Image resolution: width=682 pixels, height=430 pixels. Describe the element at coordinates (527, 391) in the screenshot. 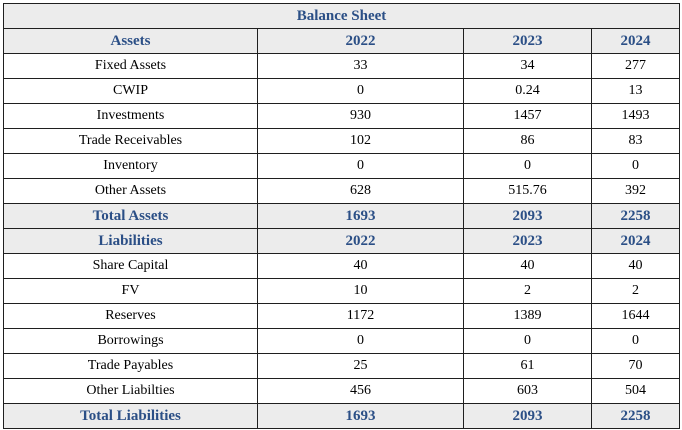

I see `liabilities-row-year-2023-cell: 603` at that location.